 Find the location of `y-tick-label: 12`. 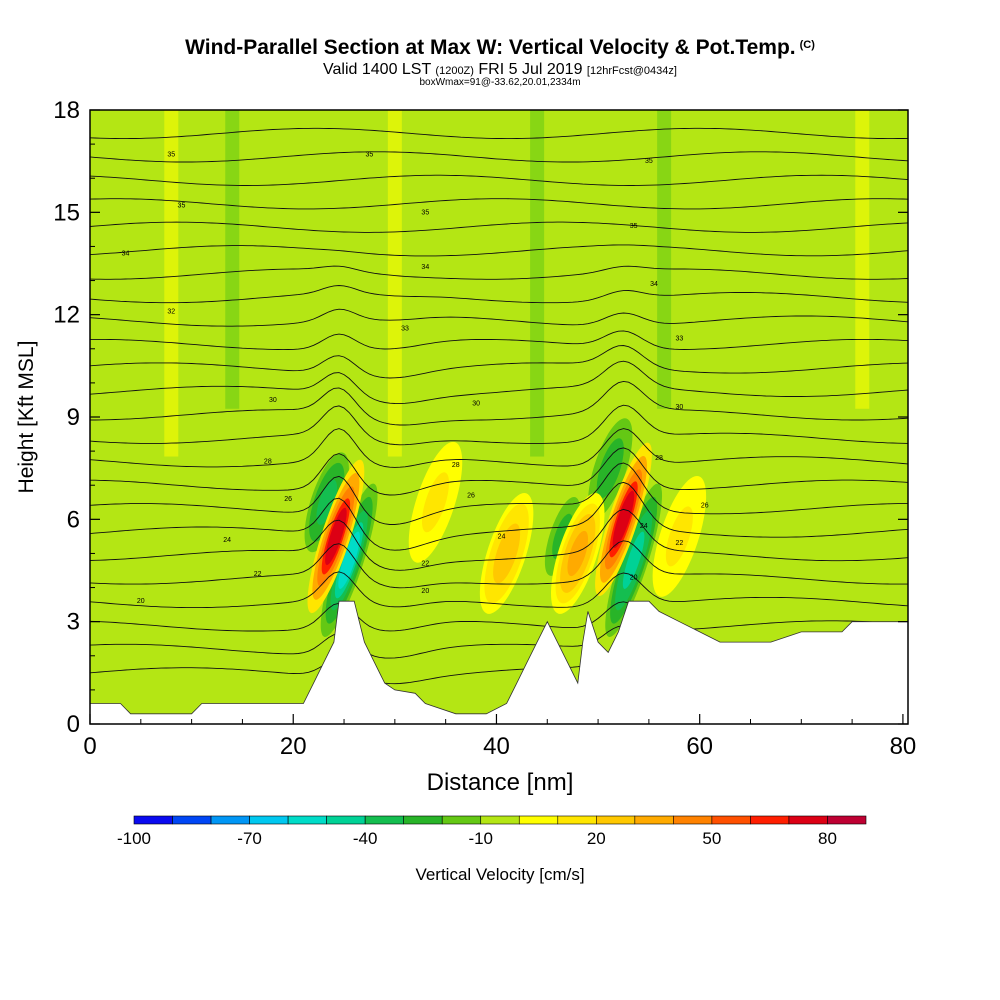

y-tick-label: 12 is located at coordinates (66, 315).